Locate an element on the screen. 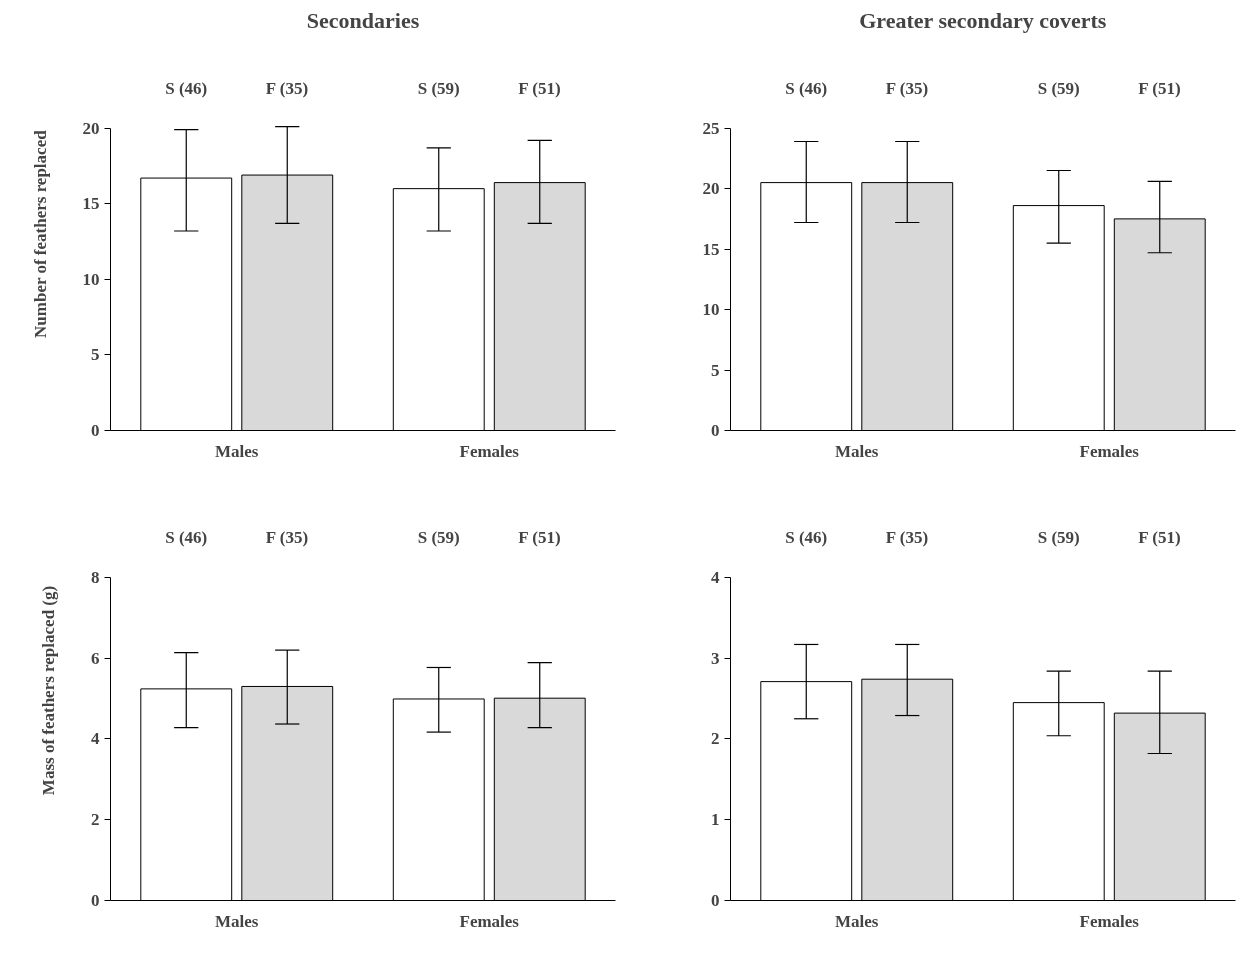 The width and height of the screenshot is (1247, 954). chart-title: Secondaries is located at coordinates (363, 20).